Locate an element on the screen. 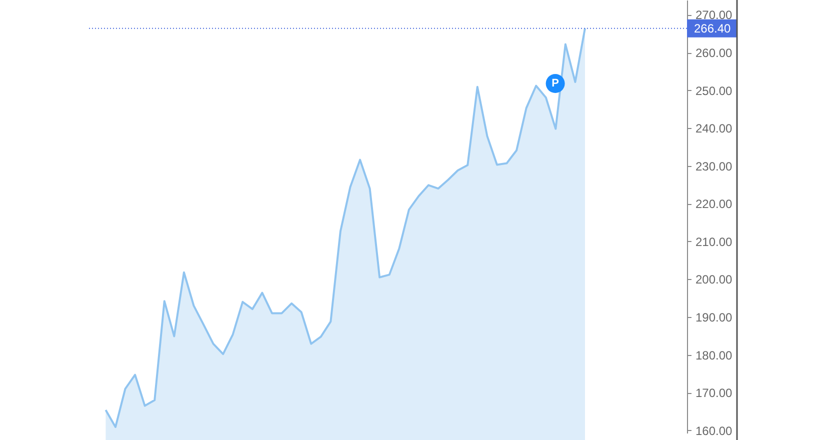  y-tick-label: 220.00 is located at coordinates (714, 204).